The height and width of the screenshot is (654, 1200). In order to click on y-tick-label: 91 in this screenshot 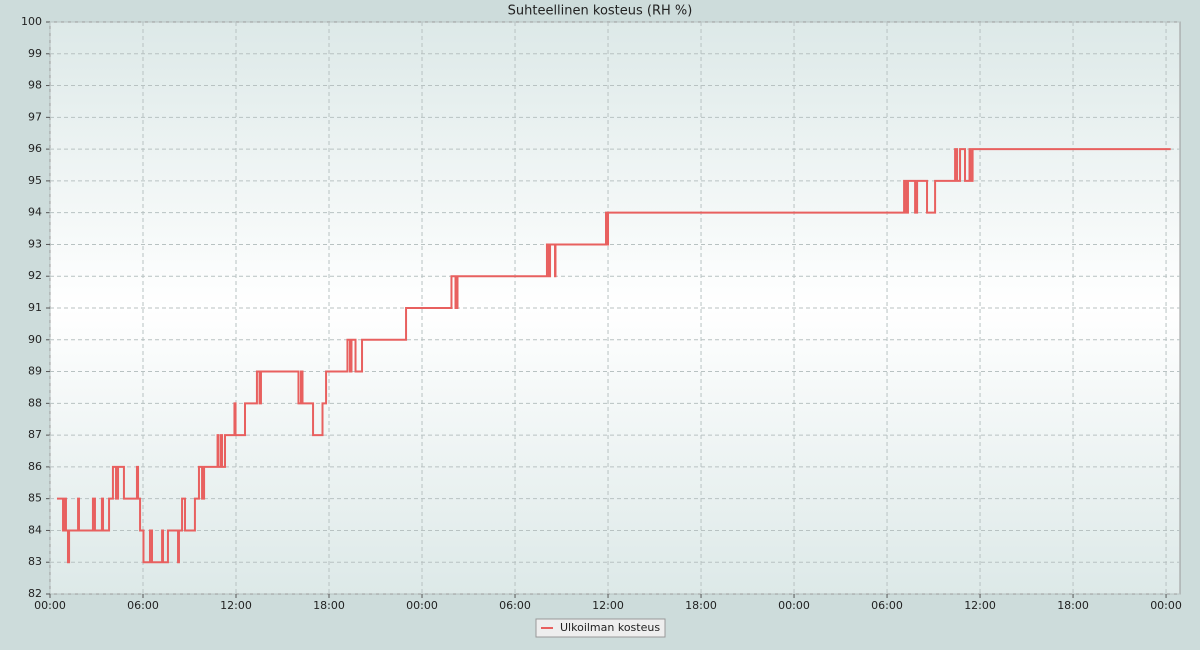, I will do `click(35, 307)`.